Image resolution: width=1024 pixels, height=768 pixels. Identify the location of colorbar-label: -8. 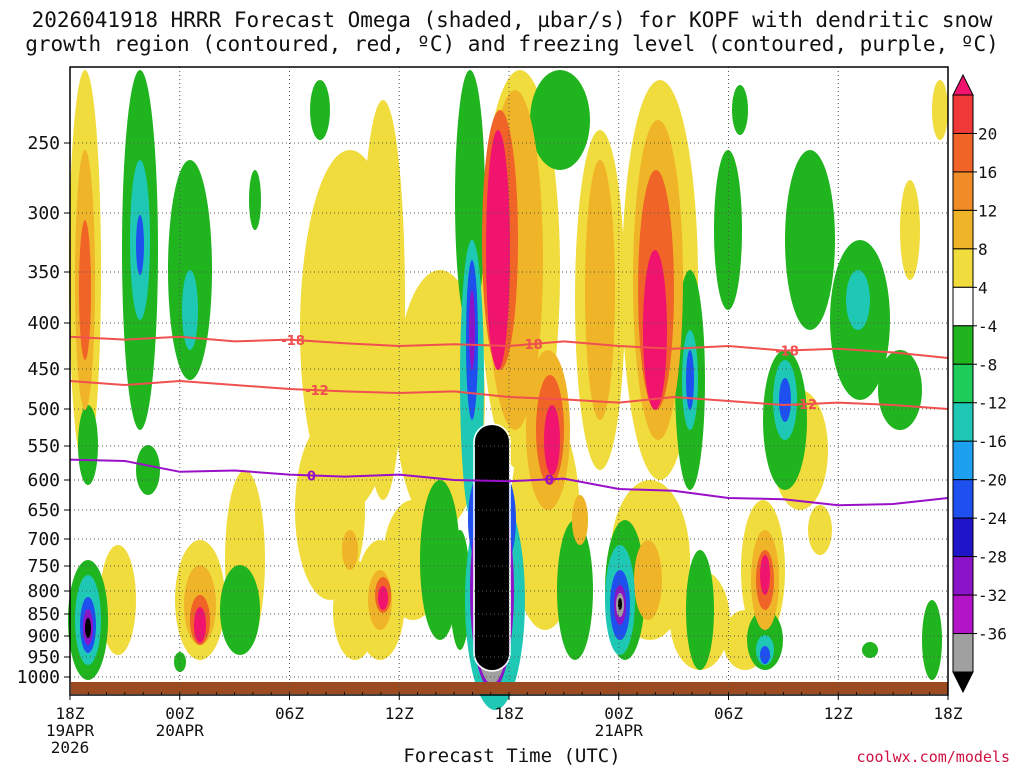
(987, 364).